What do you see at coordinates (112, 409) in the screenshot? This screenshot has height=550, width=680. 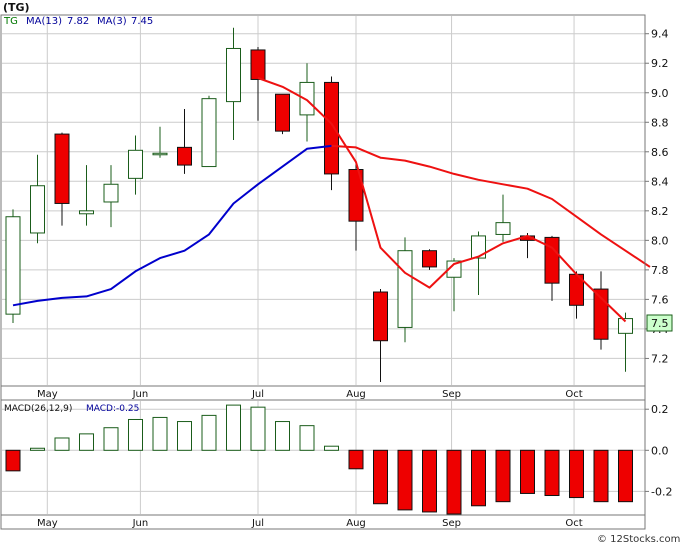 I see `macd-value-label: MACD:-0.25` at bounding box center [112, 409].